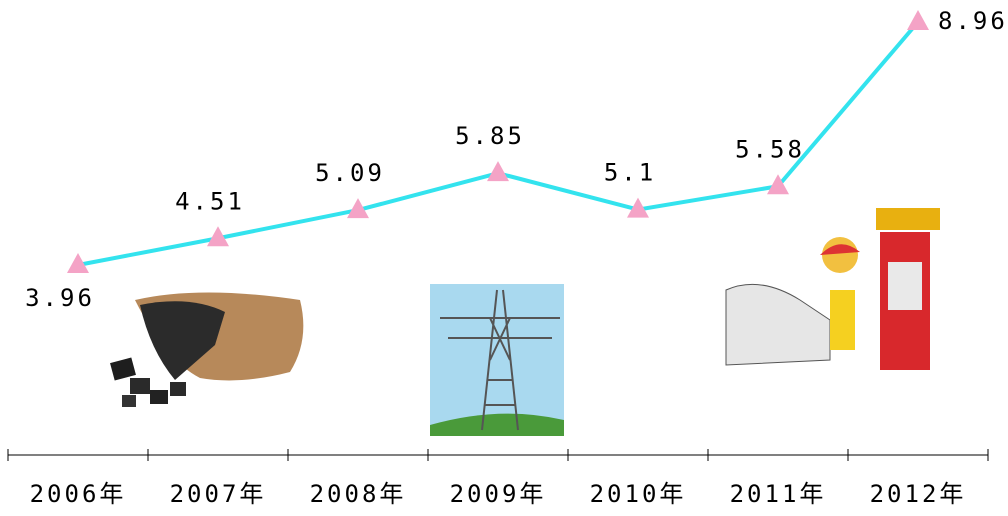 Image resolution: width=1008 pixels, height=516 pixels. Describe the element at coordinates (630, 173) in the screenshot. I see `value-label: 5.1` at that location.